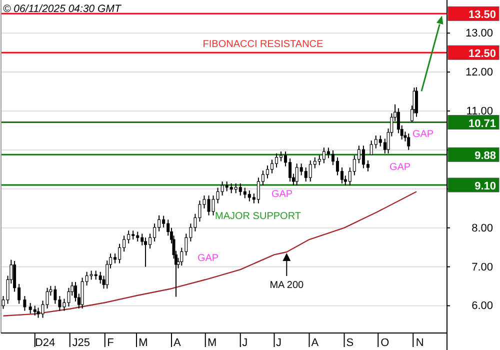  What do you see at coordinates (482, 124) in the screenshot?
I see `ref-line-label: 10.71` at bounding box center [482, 124].